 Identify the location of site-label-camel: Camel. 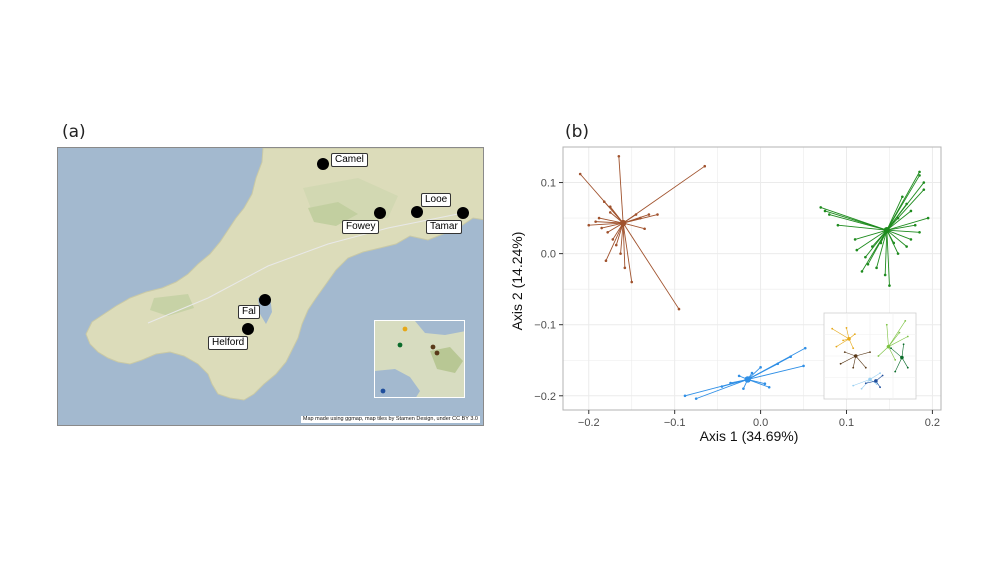
(349, 160).